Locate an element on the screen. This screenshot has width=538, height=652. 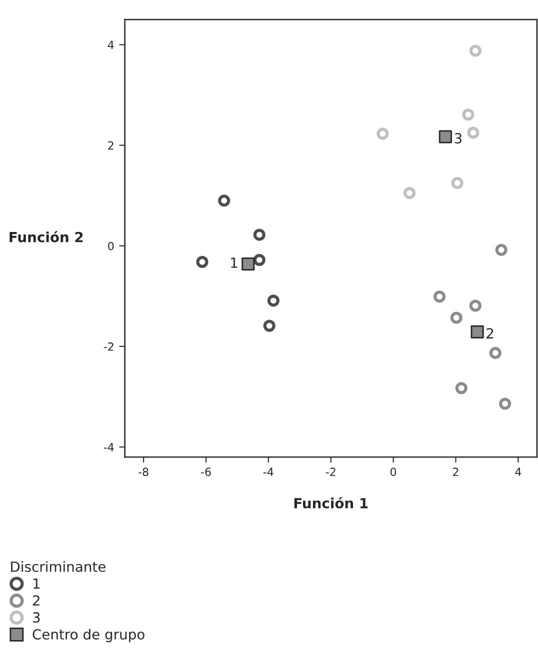
x-tick-label: 0 is located at coordinates (393, 472).